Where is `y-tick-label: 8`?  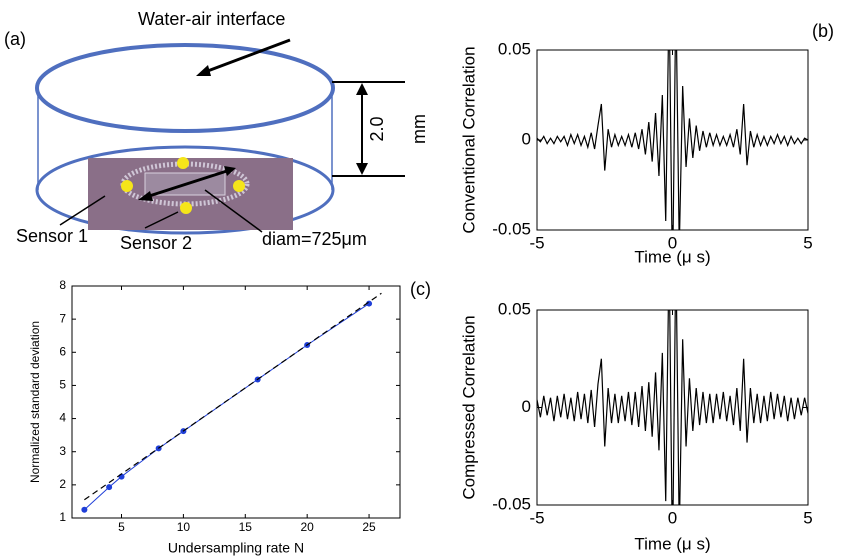 y-tick-label: 8 is located at coordinates (62, 285).